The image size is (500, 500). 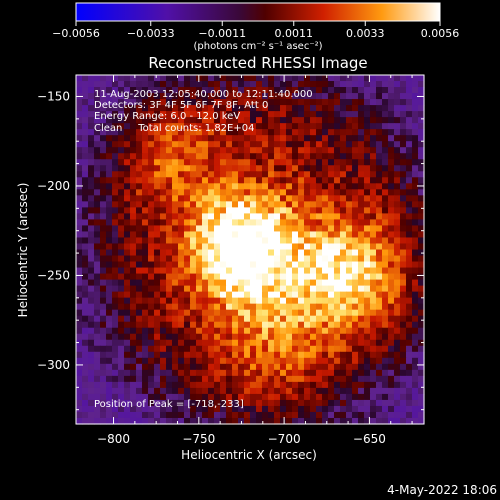 What do you see at coordinates (255, 30) in the screenshot?
I see `colorbar-ticks: −0.0056 −0.0033 −0.0011 0.0011 0.0033 0.0056` at bounding box center [255, 30].